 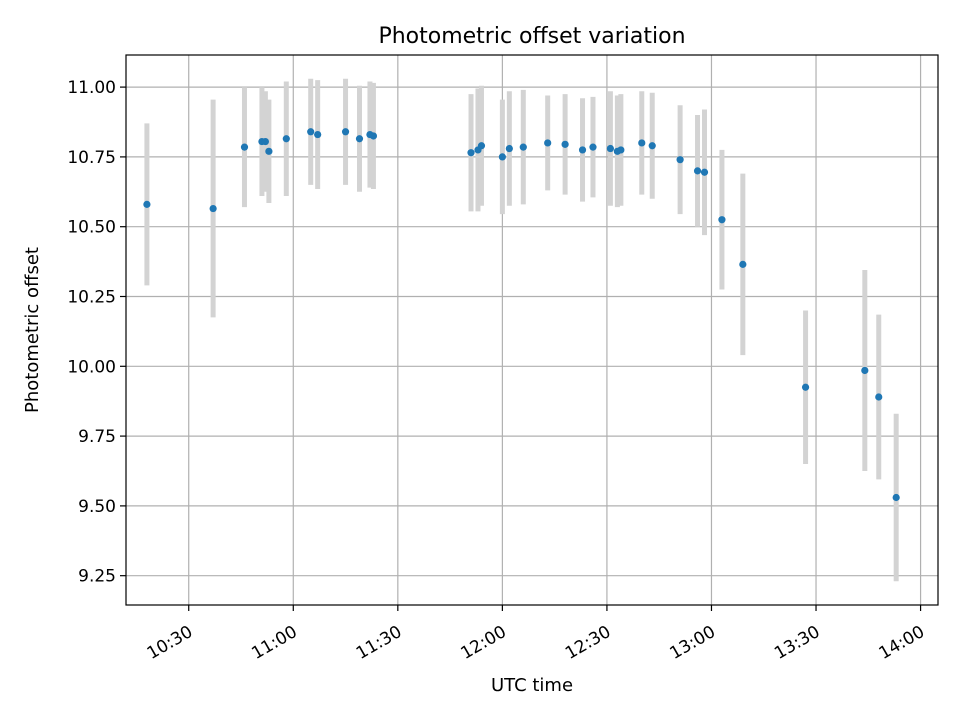 What do you see at coordinates (91, 297) in the screenshot?
I see `y-tick-label: 10.25` at bounding box center [91, 297].